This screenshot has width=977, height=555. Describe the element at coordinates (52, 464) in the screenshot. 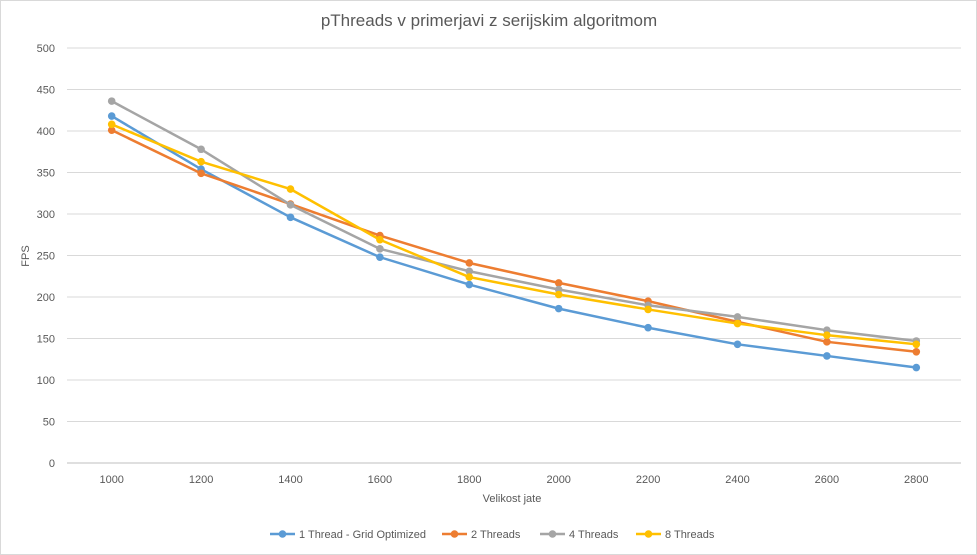

I see `y-tick-label: 0` at that location.